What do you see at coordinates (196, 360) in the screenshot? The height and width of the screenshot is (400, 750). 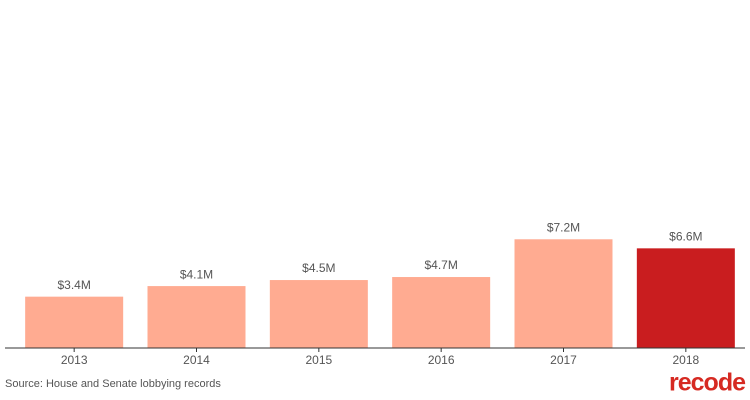 I see `x-tick-label: 2014` at bounding box center [196, 360].